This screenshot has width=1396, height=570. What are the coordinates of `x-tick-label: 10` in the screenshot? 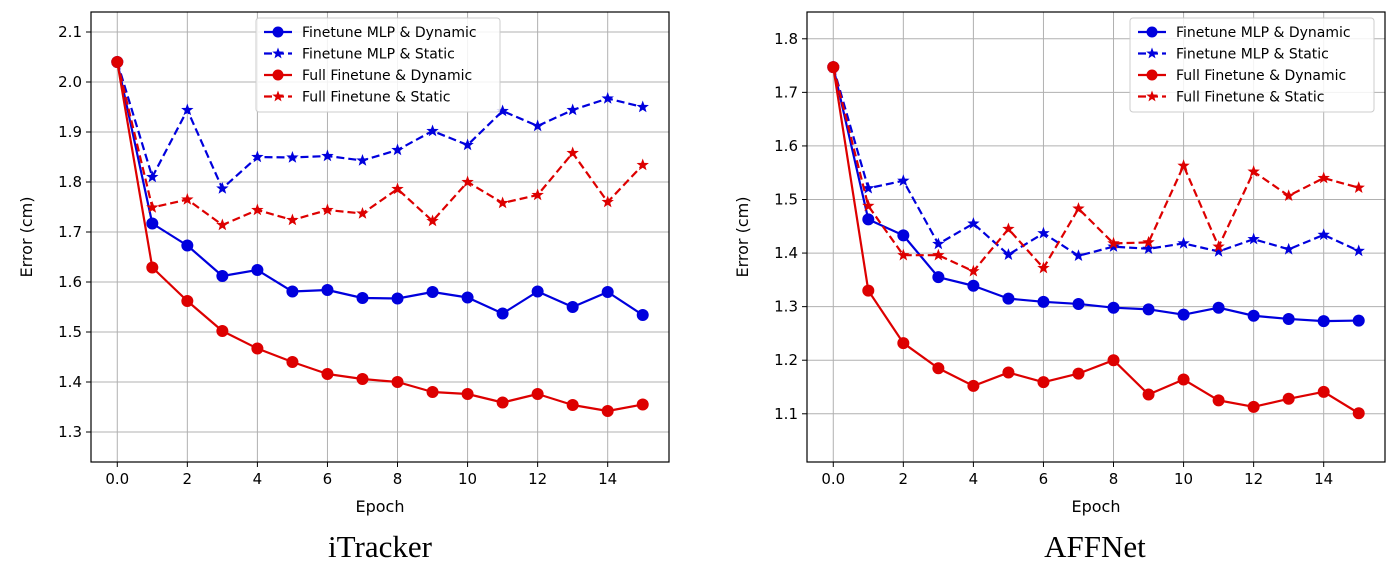 It's located at (467, 479).